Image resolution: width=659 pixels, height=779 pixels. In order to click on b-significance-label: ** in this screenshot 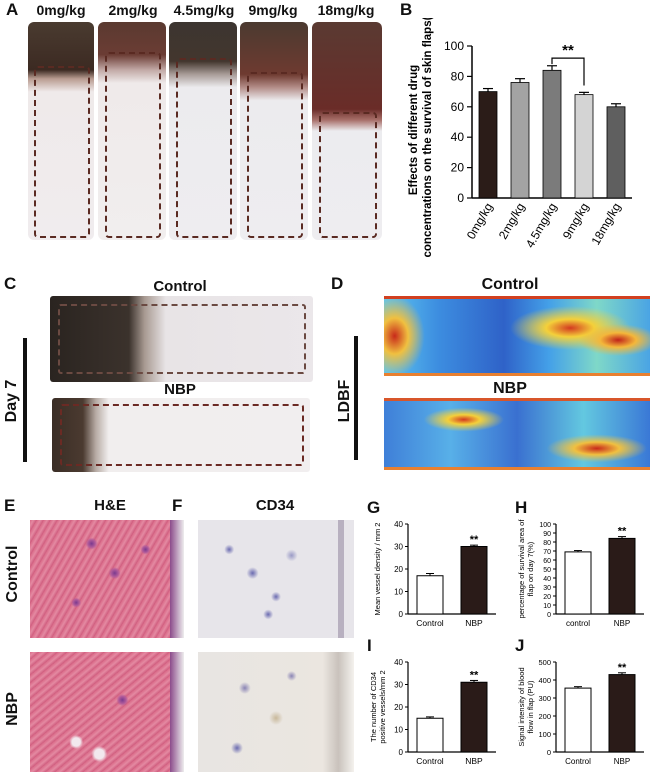, I will do `click(568, 50)`.